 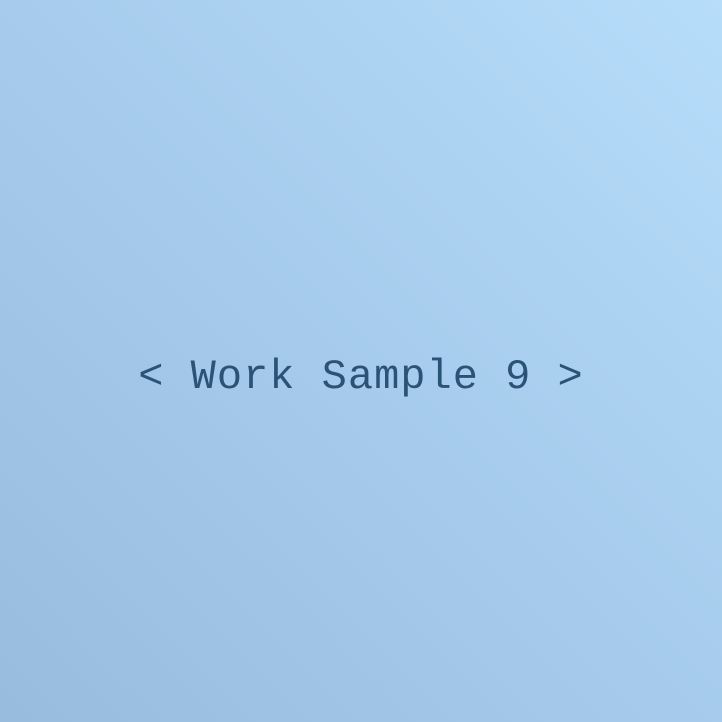 What do you see at coordinates (361, 377) in the screenshot?
I see `placeholder-label: < Work Sample 9 >` at bounding box center [361, 377].